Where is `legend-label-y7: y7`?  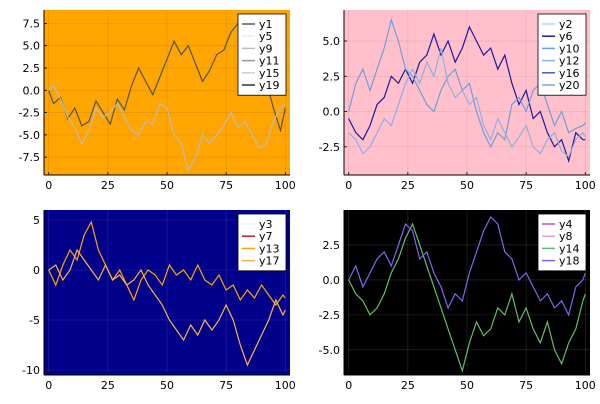
legend-label-y7: y7 is located at coordinates (266, 236).